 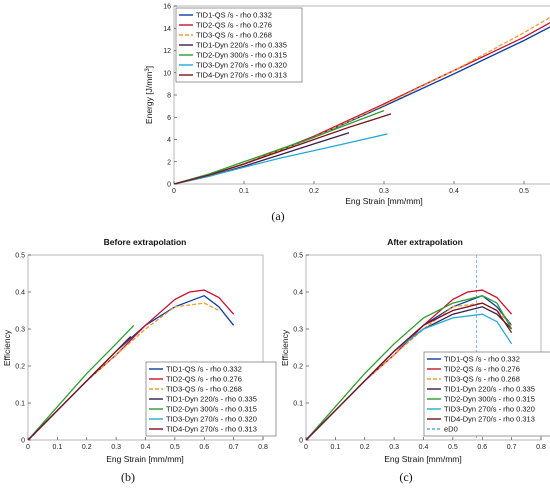 What do you see at coordinates (167, 73) in the screenshot?
I see `y-tick-label: 10` at bounding box center [167, 73].